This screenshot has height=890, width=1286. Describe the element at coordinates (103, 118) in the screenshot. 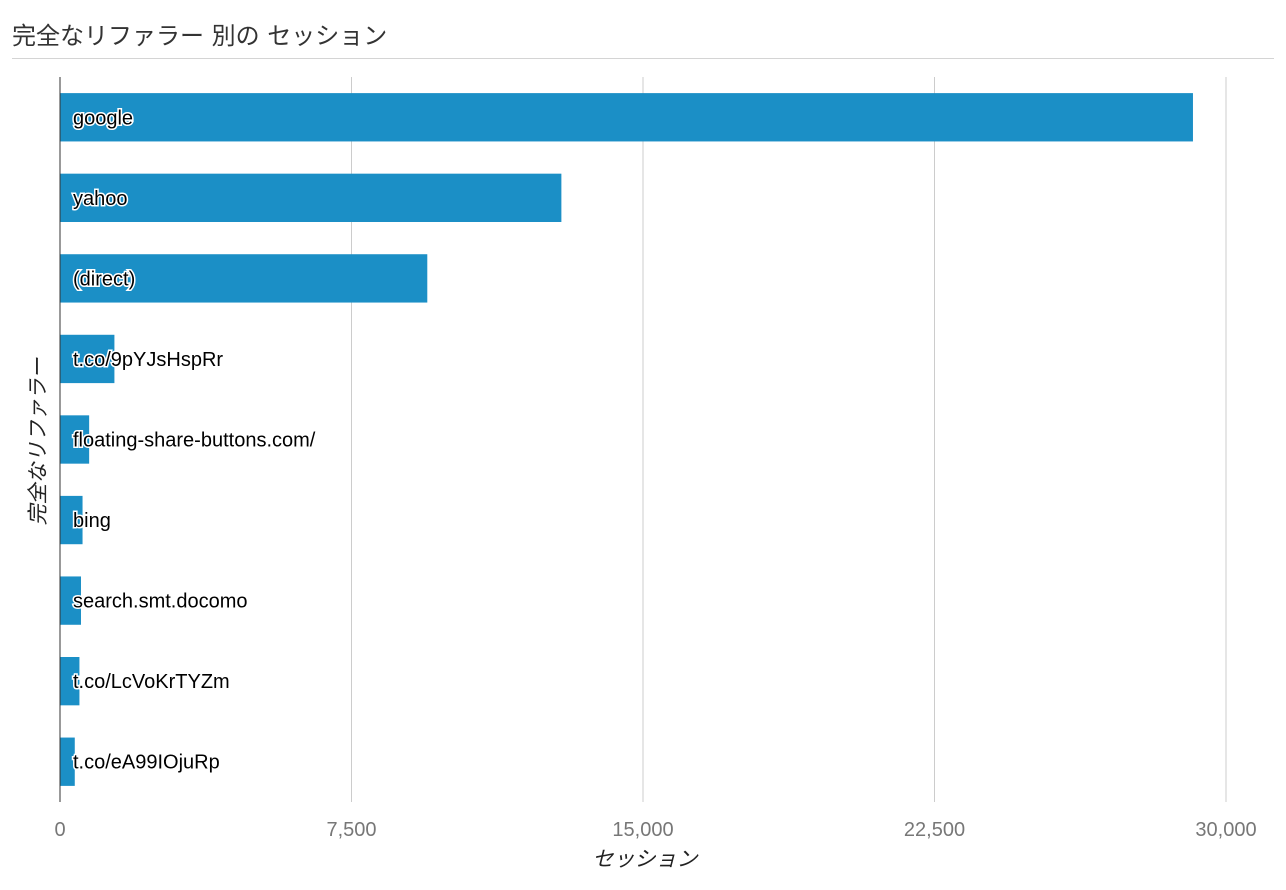

I see `bar-category-label: google` at that location.